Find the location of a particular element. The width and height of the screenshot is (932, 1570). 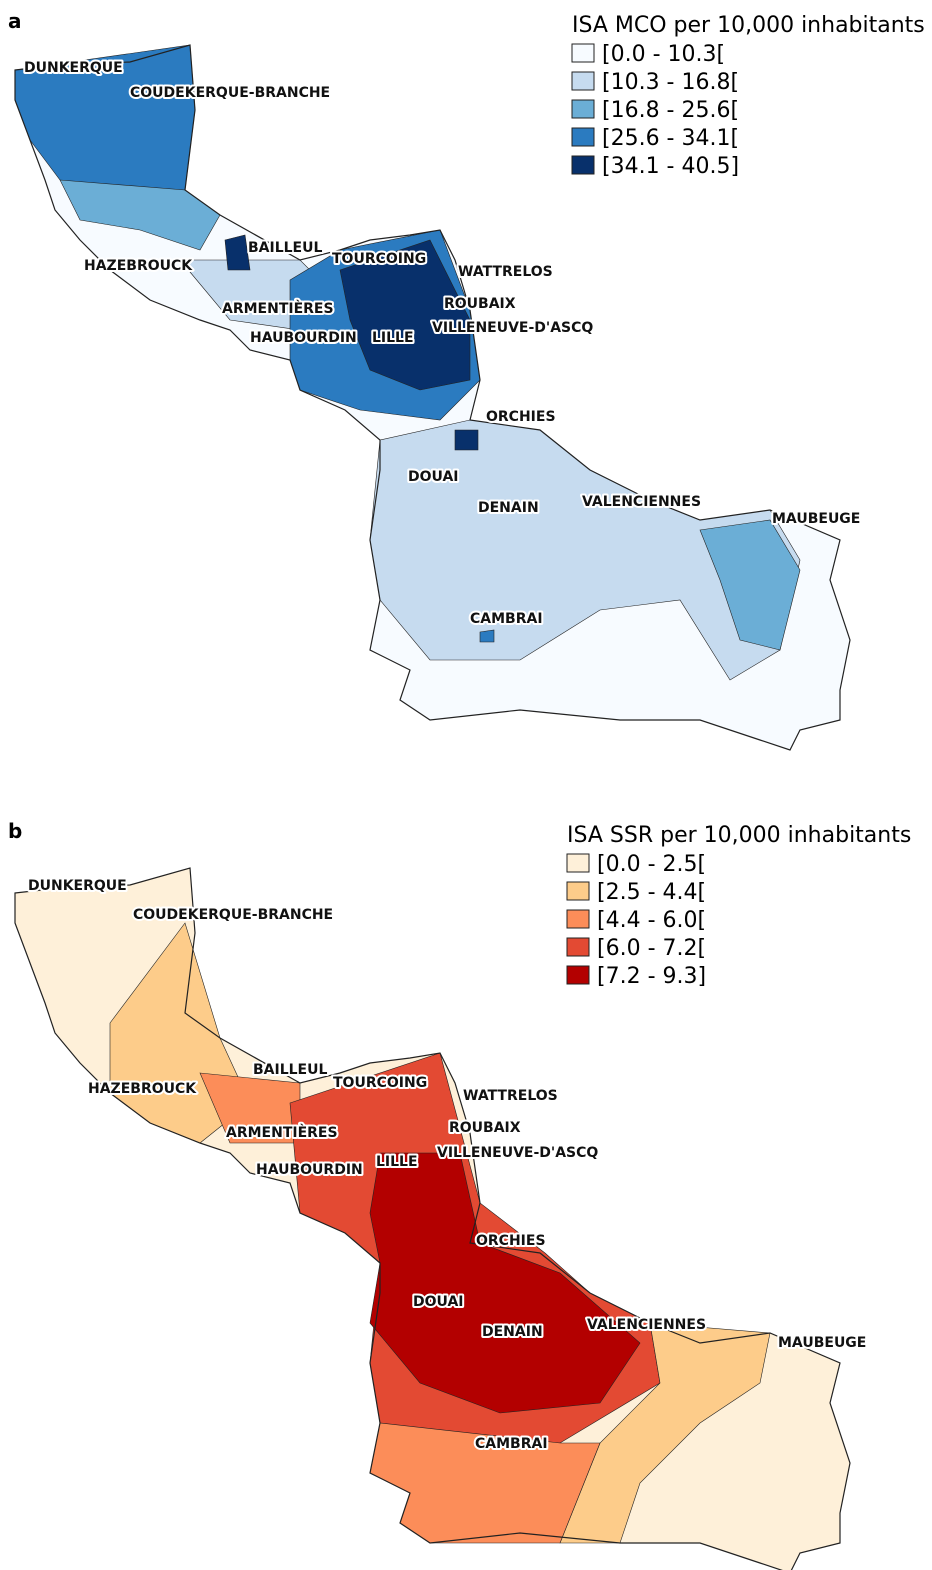

legend-label: [2.5 - 4.4[ is located at coordinates (651, 892).